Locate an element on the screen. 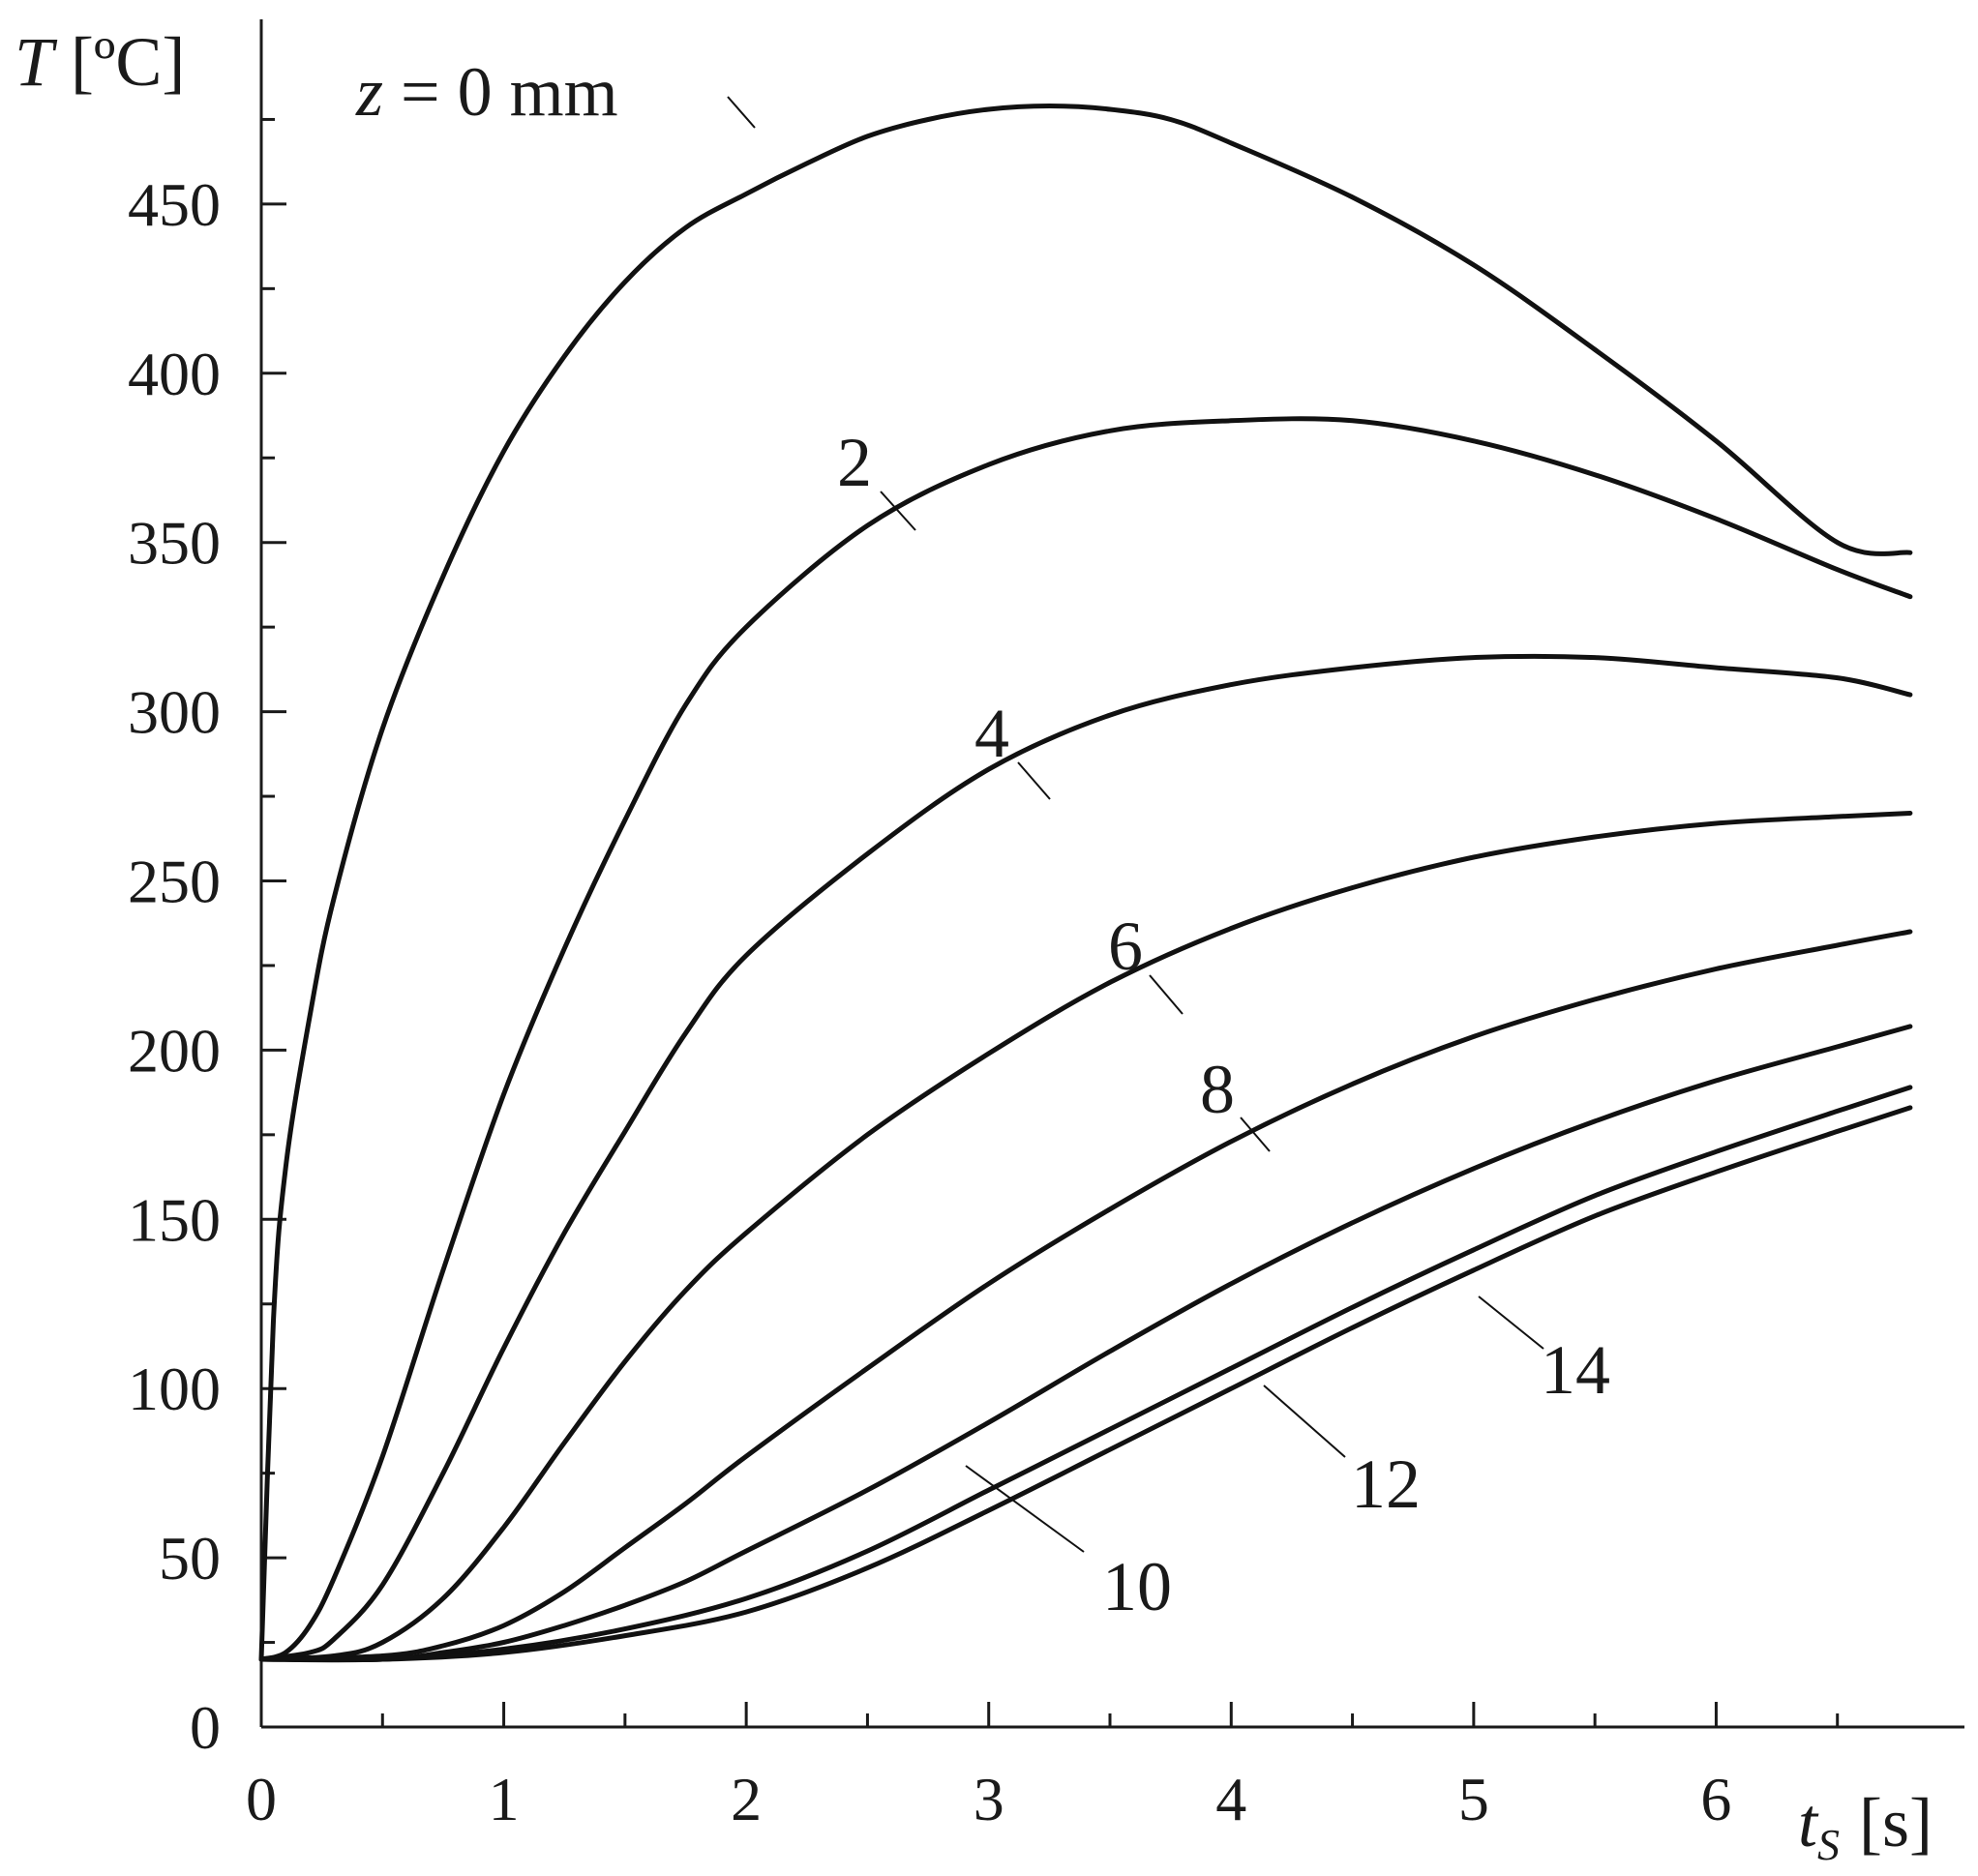 Image resolution: width=1978 pixels, height=1876 pixels. x-axis-unit: [s] is located at coordinates (1896, 1822).